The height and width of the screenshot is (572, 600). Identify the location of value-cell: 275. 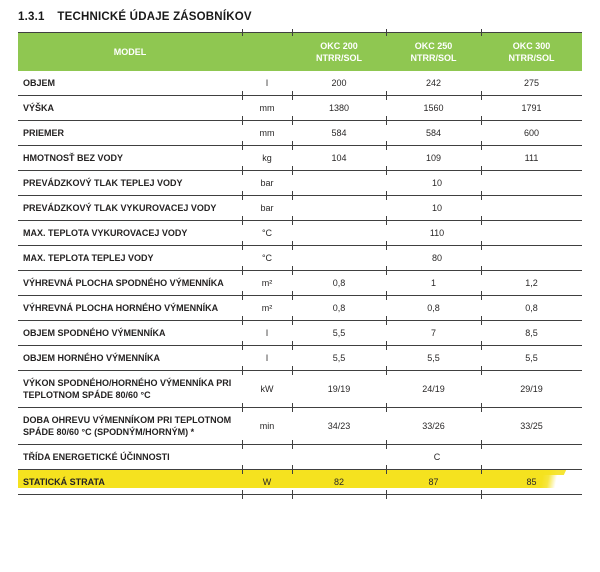
(531, 85).